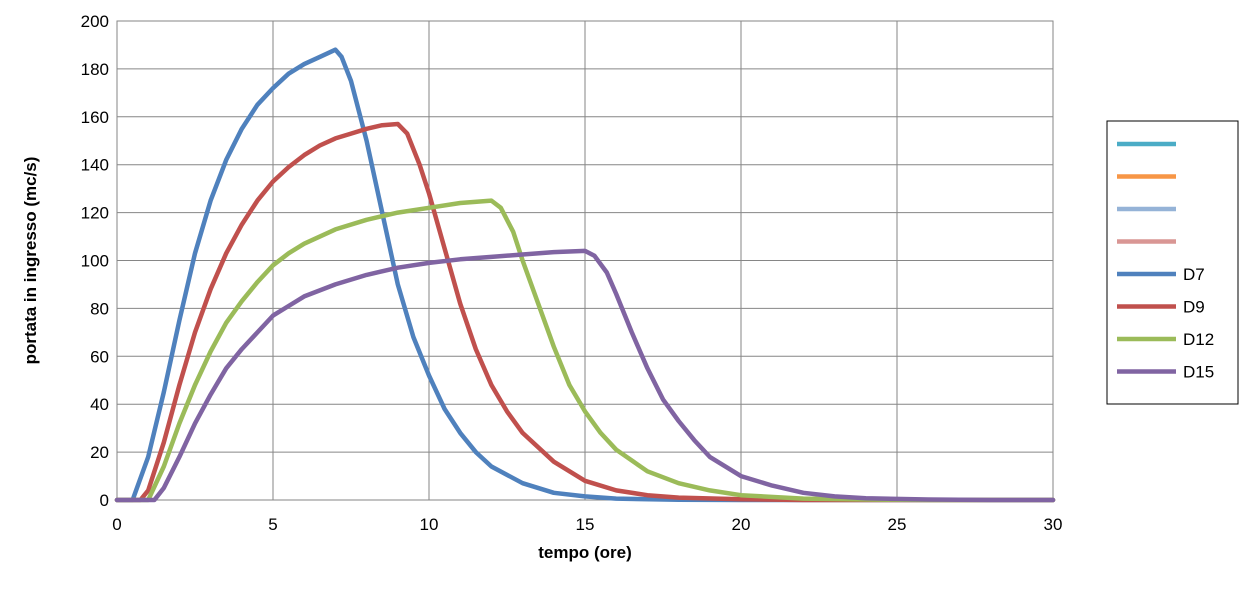 The image size is (1243, 595). Describe the element at coordinates (99, 404) in the screenshot. I see `y-tick-label: 40` at that location.